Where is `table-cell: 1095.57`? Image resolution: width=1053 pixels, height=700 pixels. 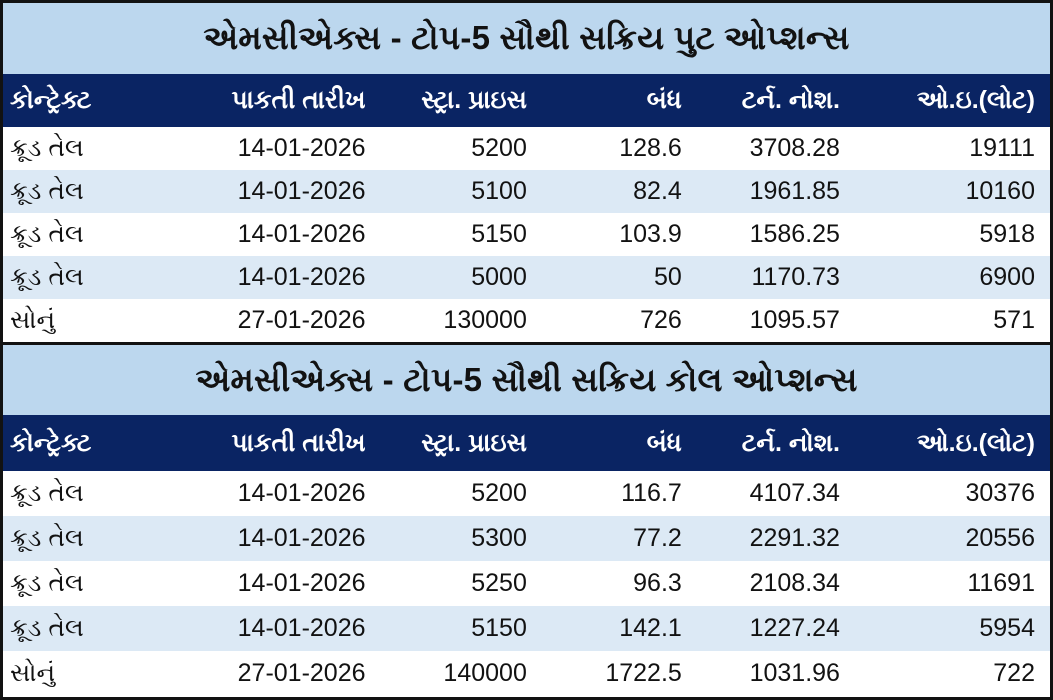 table-cell: 1095.57 is located at coordinates (769, 320).